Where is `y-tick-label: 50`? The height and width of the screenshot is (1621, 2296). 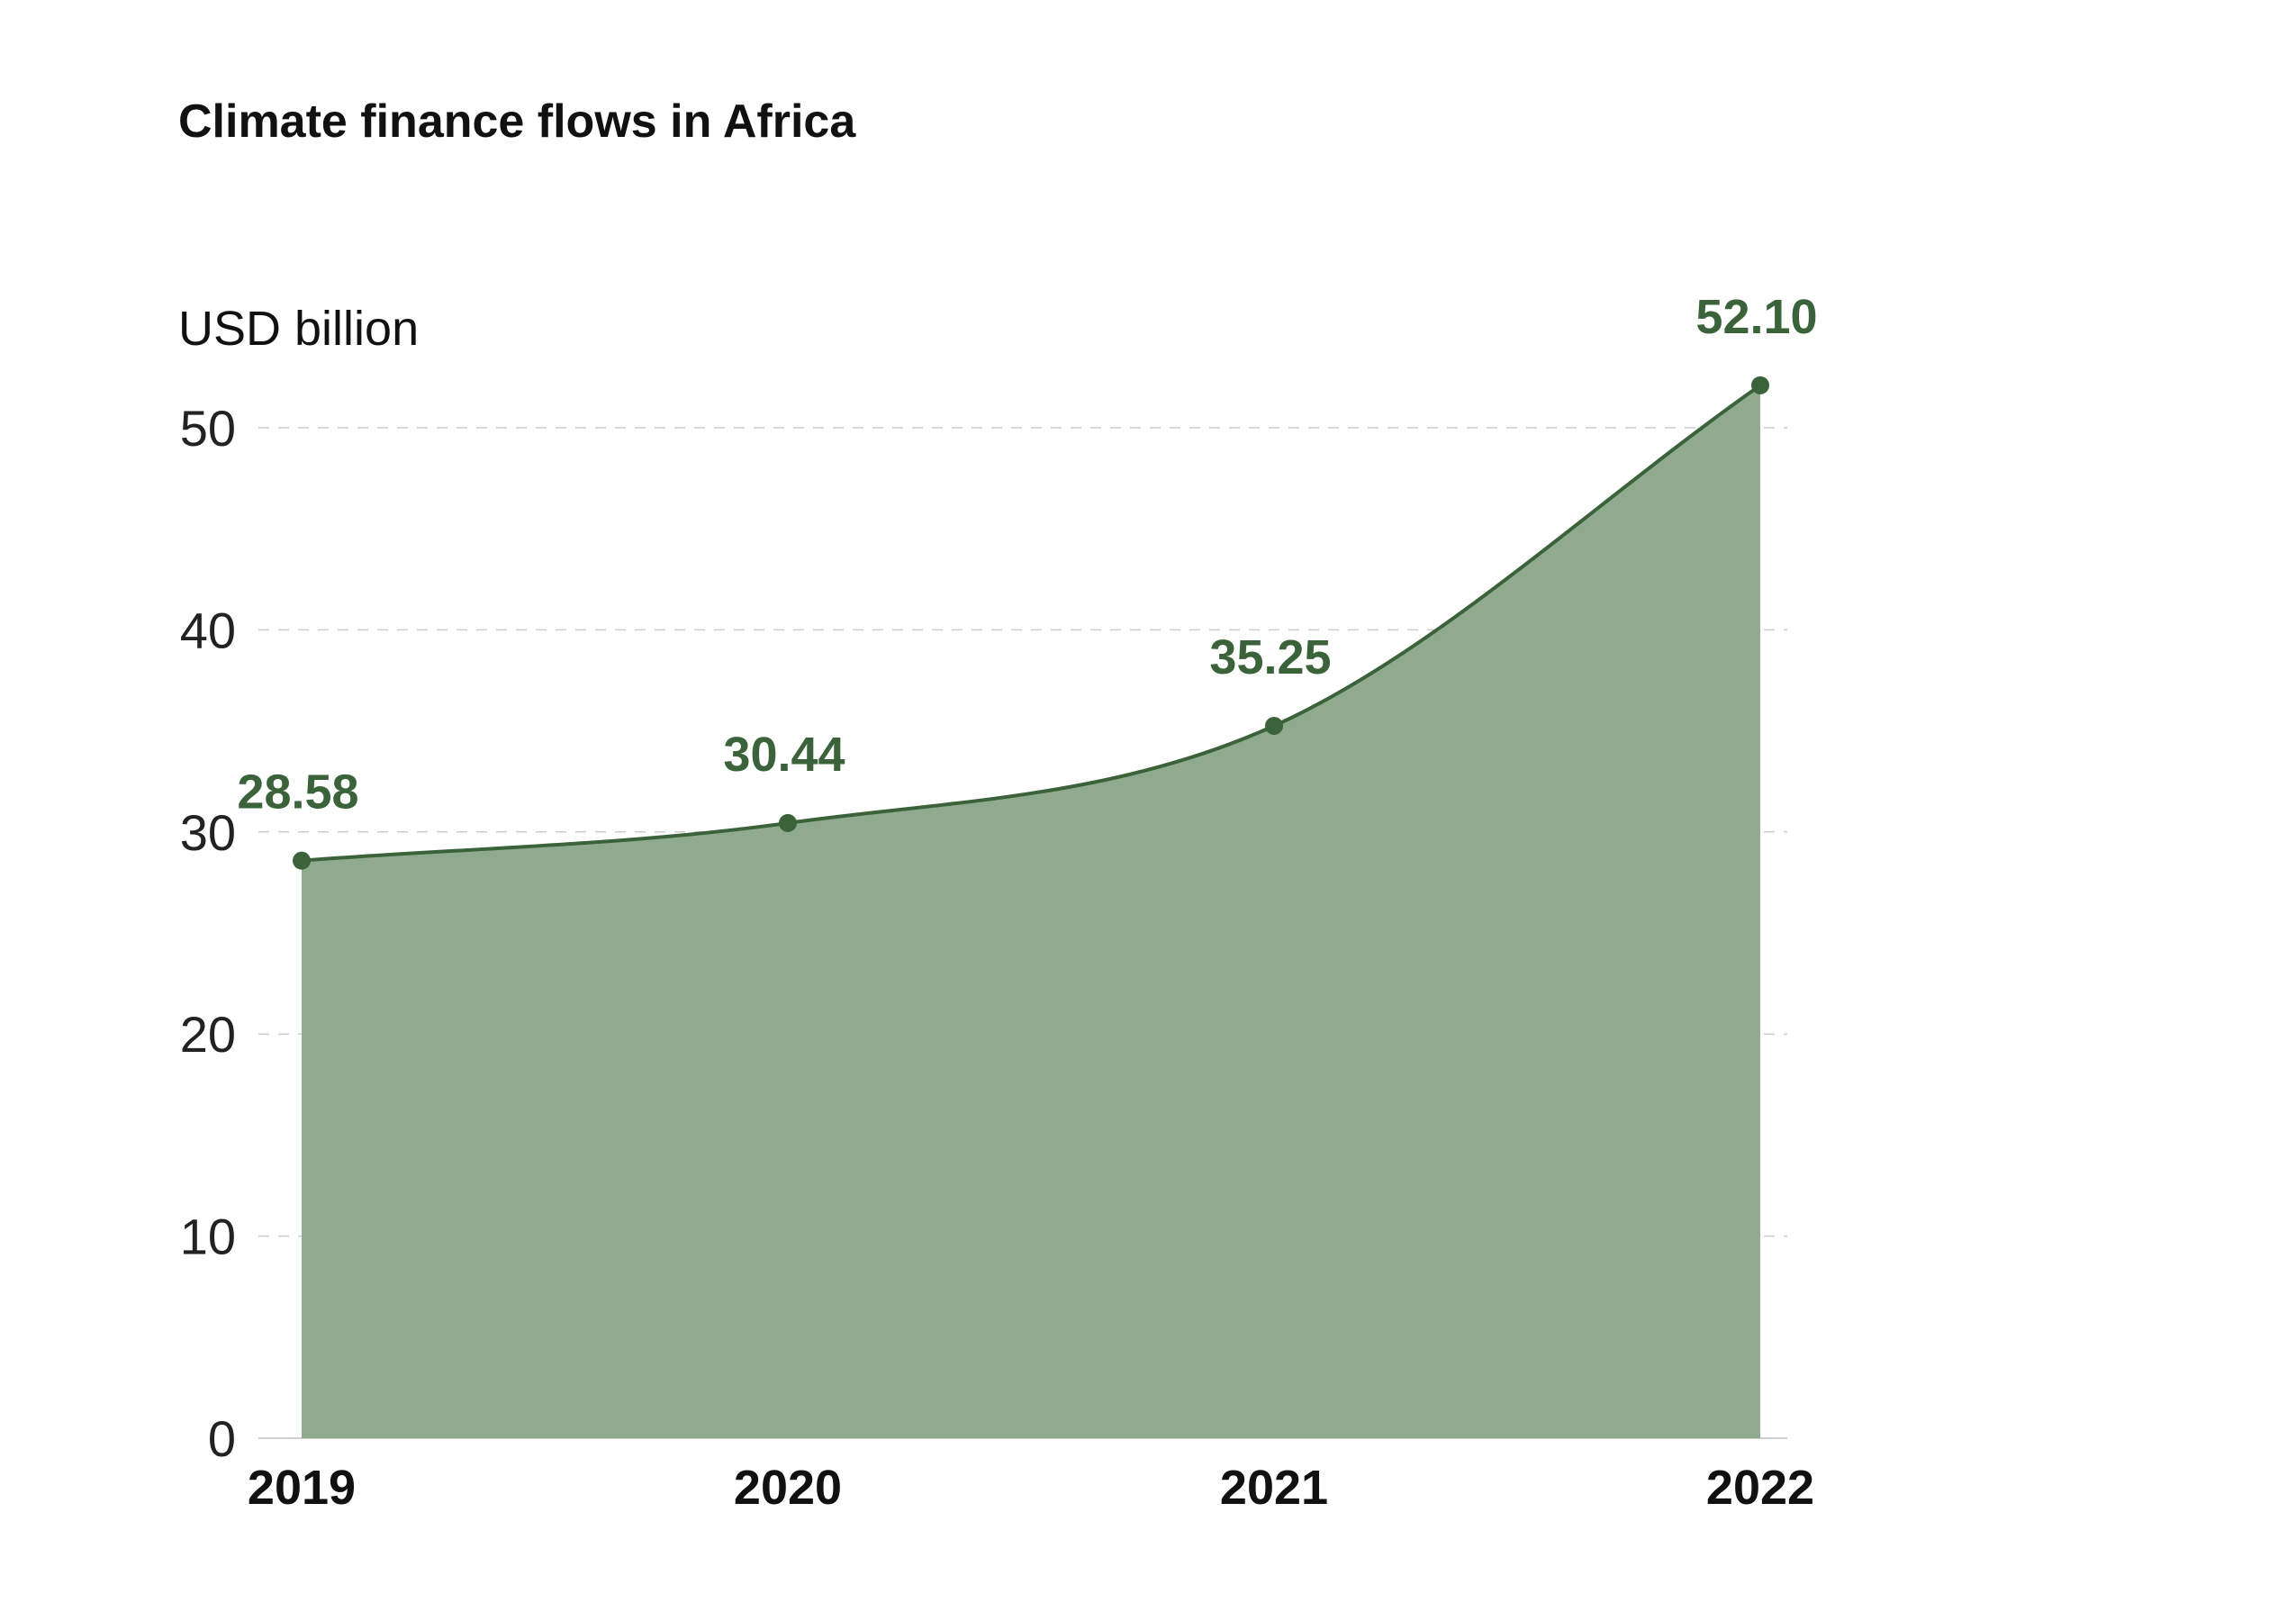 y-tick-label: 50 is located at coordinates (208, 428).